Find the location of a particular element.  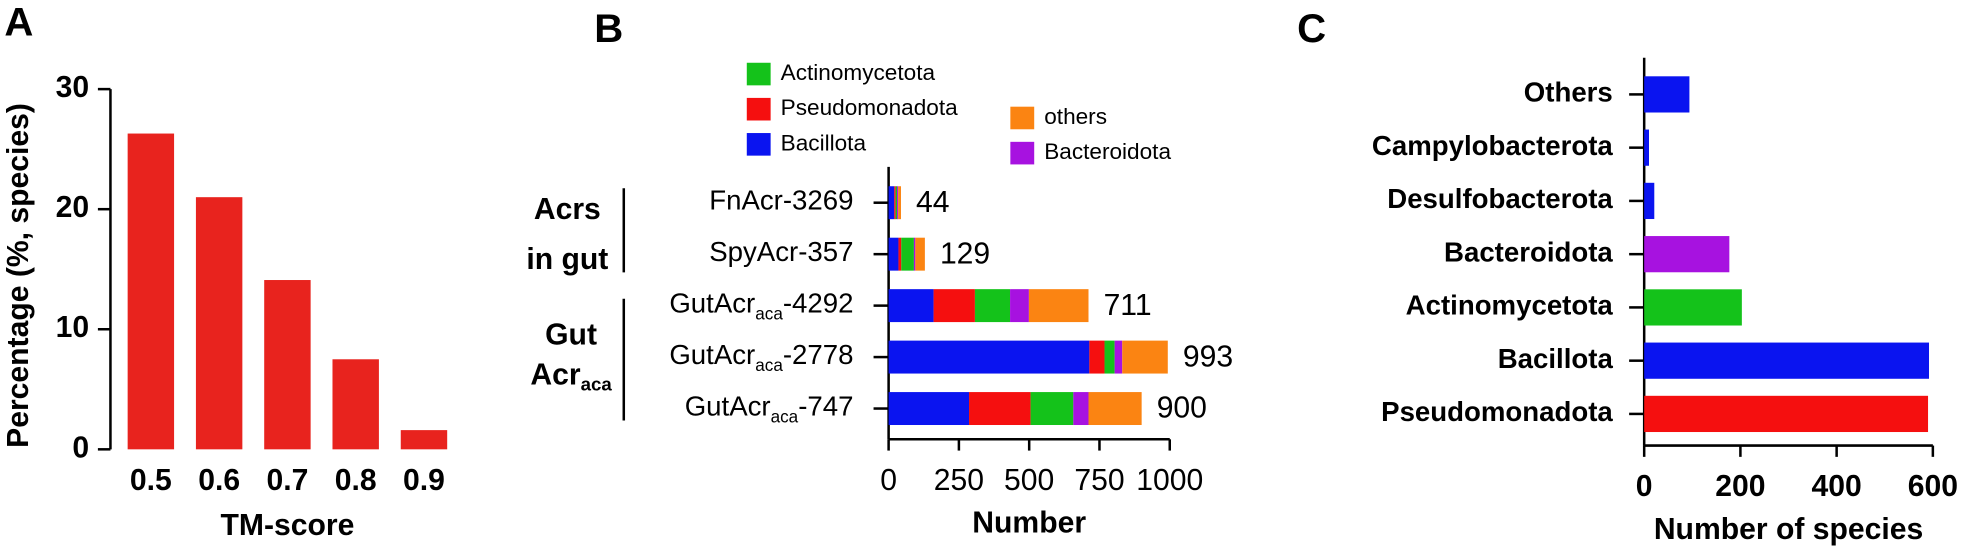

total-label: 129 is located at coordinates (965, 253).